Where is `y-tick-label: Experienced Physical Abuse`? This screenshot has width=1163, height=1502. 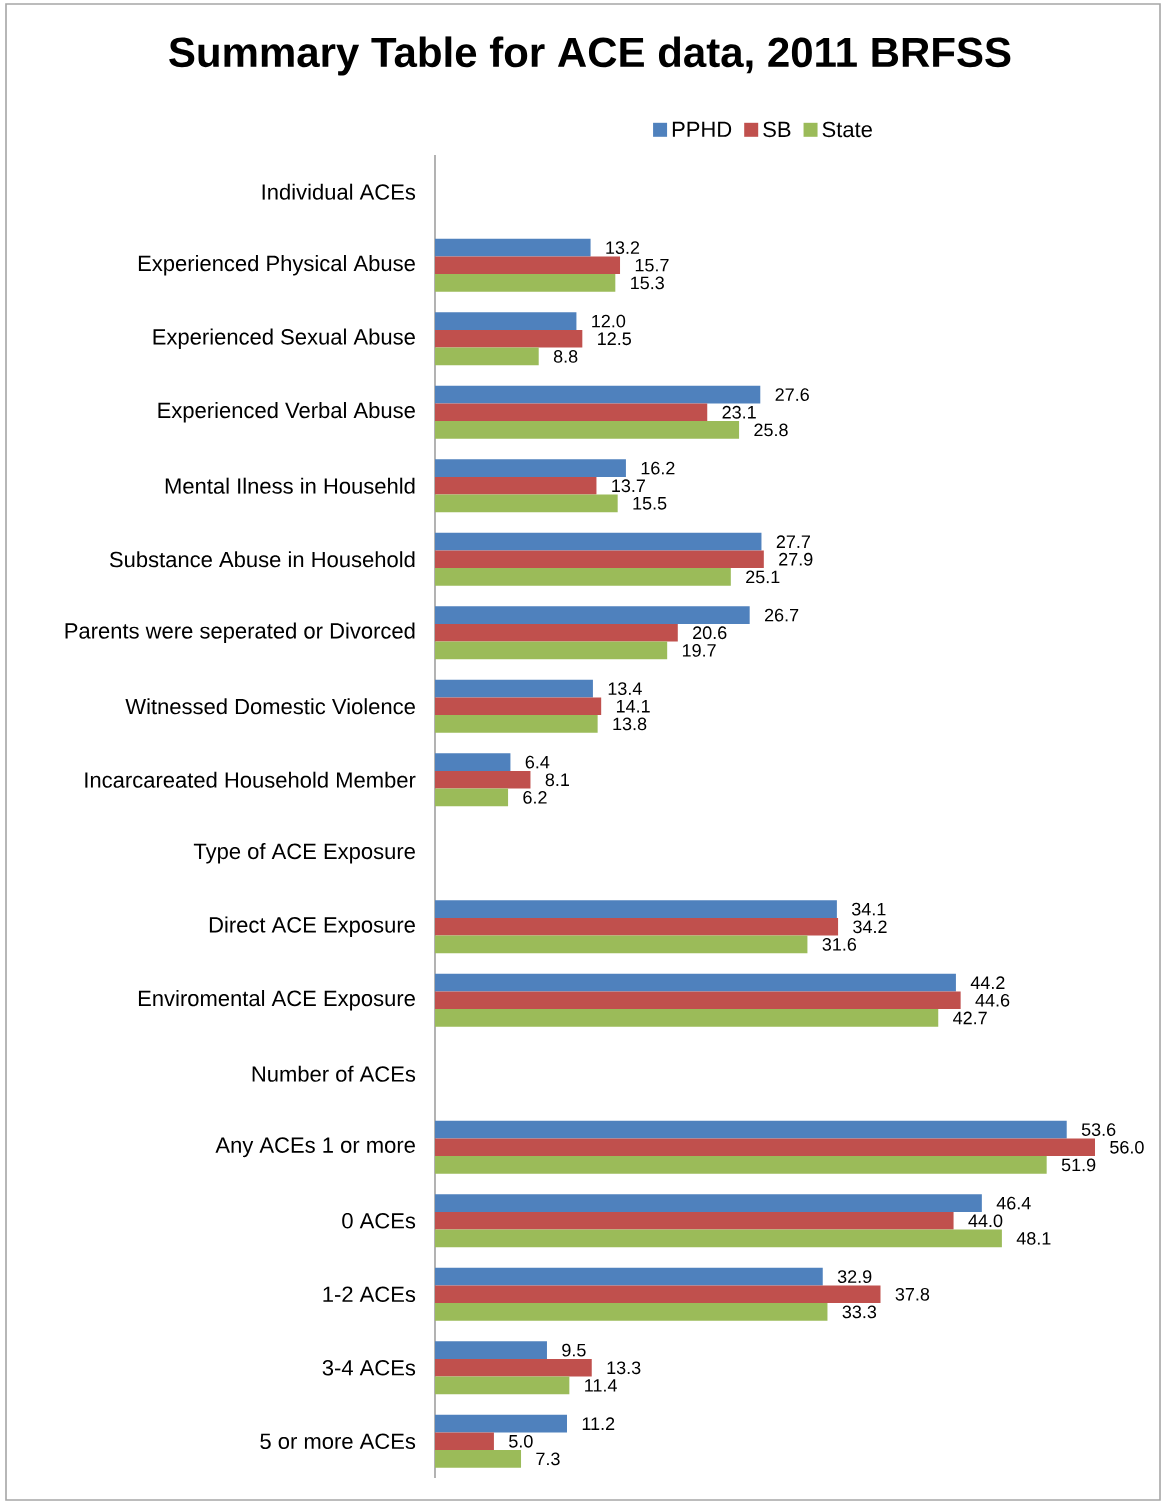 y-tick-label: Experienced Physical Abuse is located at coordinates (276, 265).